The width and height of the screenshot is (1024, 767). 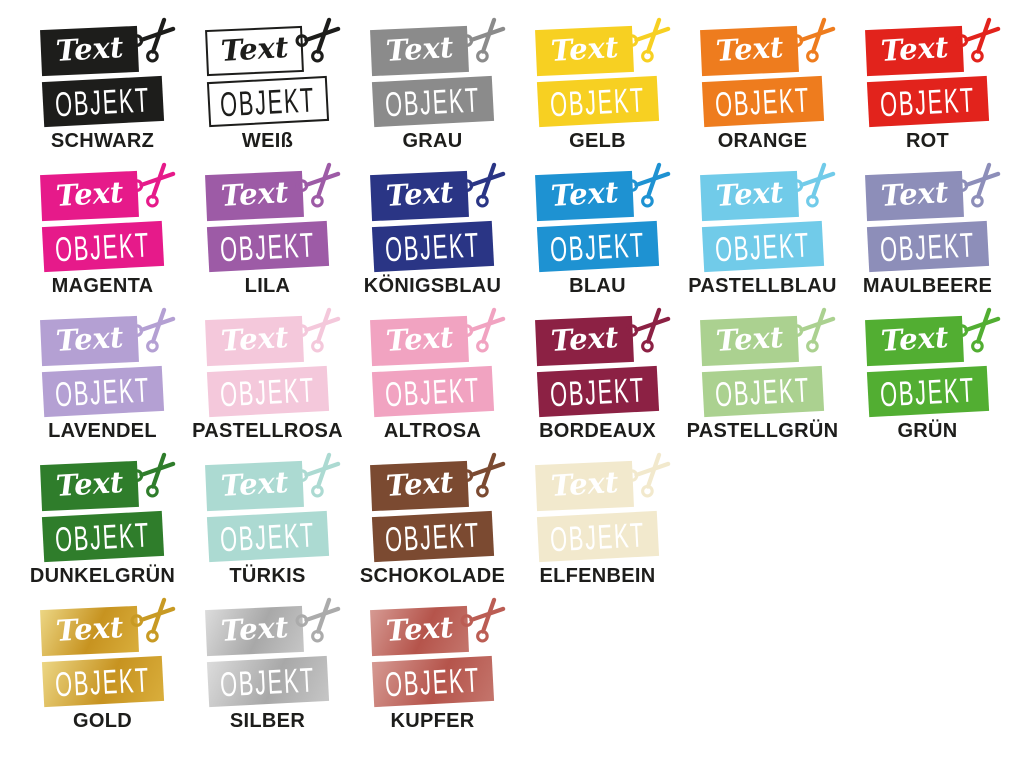 I want to click on color-name-label: SCHWARZ, so click(x=102, y=141).